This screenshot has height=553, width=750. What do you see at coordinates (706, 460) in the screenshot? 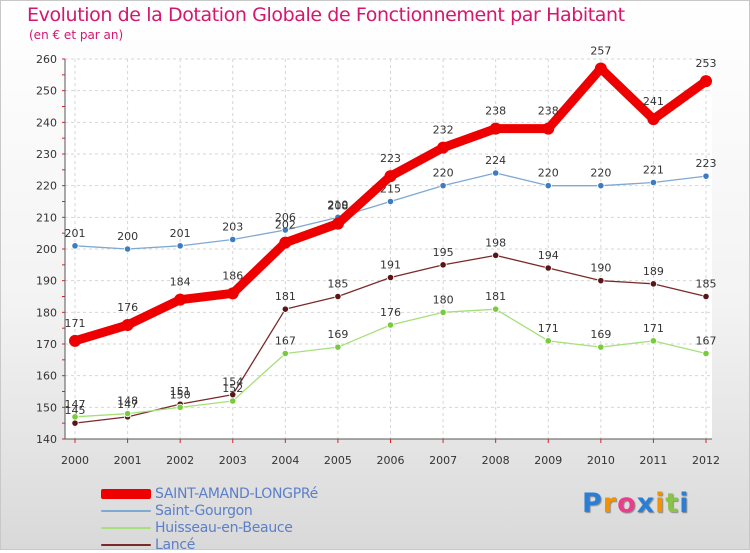
I see `x-tick-label: 2012` at bounding box center [706, 460].